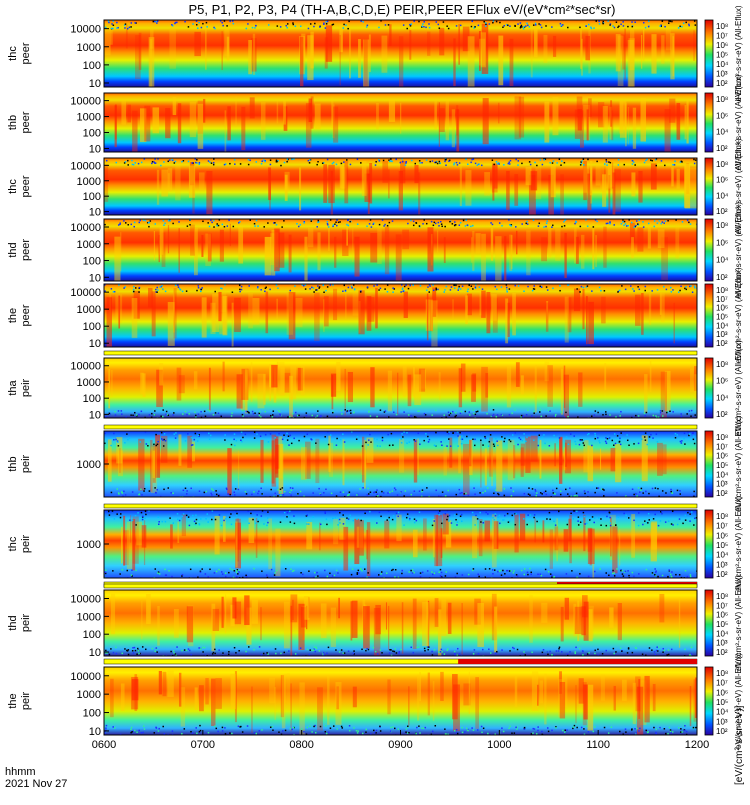  Describe the element at coordinates (13, 315) in the screenshot. I see `panel-probe-label: the` at that location.